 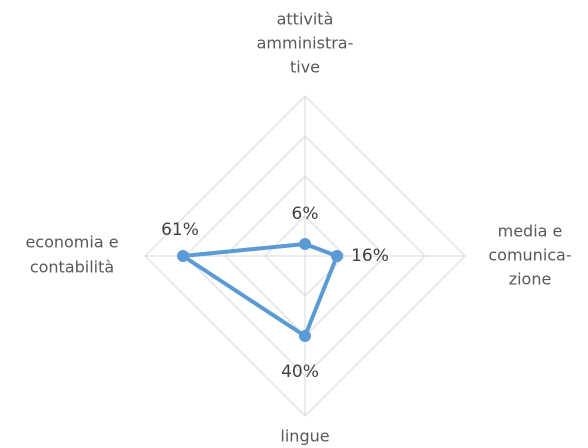 I want to click on axis-label: tive, so click(x=305, y=67).